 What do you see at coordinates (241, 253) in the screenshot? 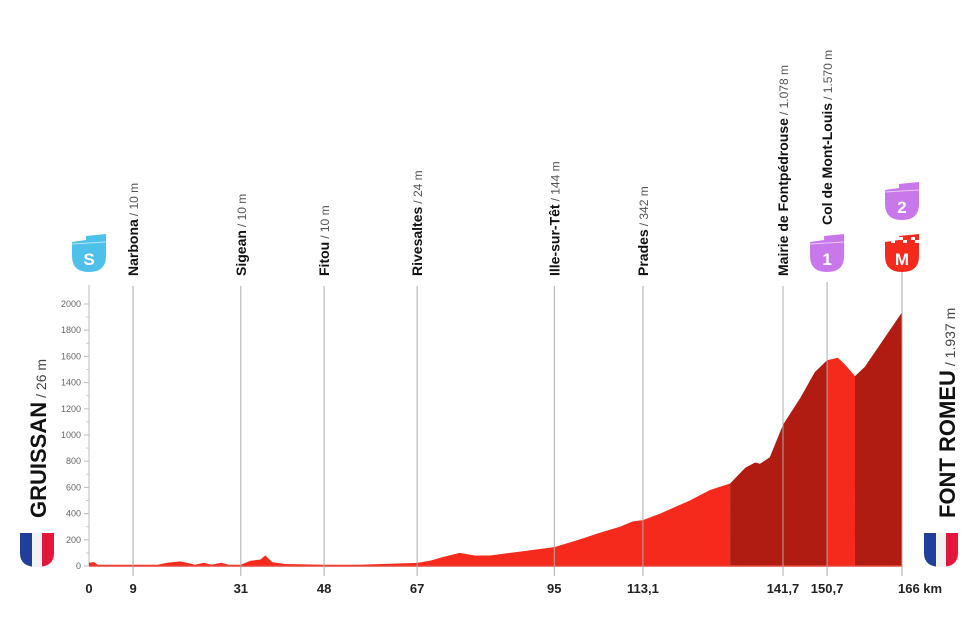
I see `waypoint-name: Sigean` at bounding box center [241, 253].